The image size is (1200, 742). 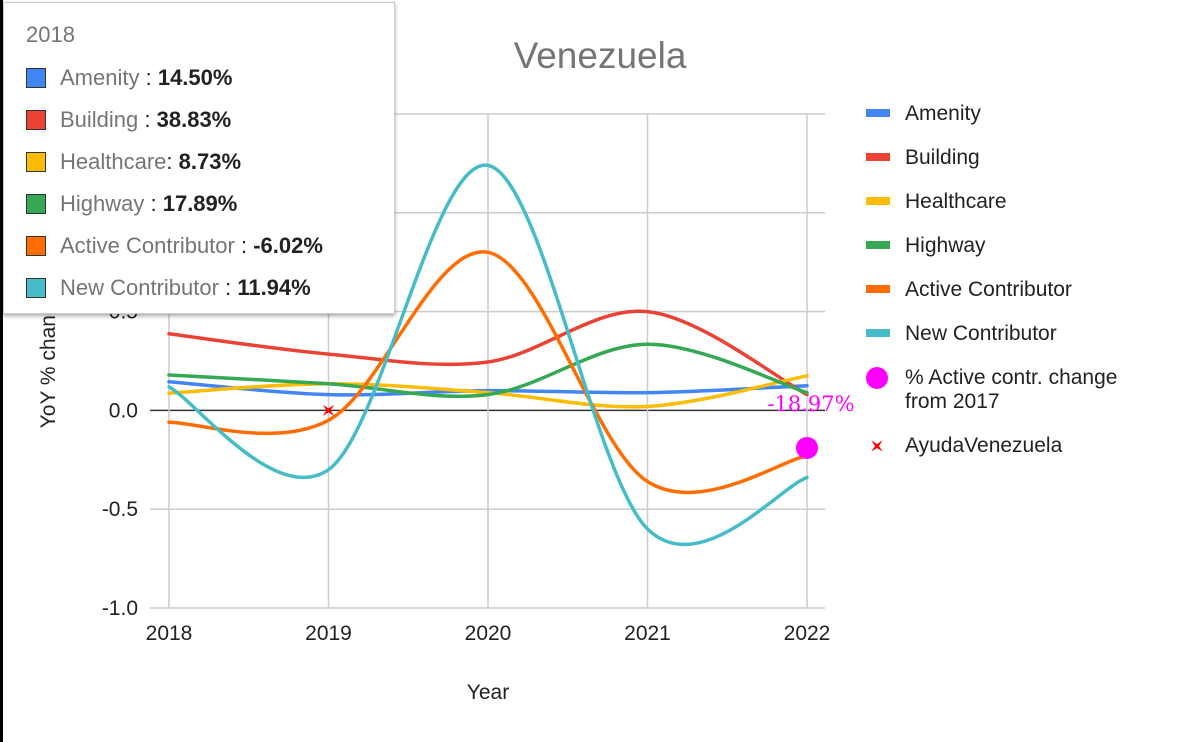 I want to click on x-tick-label: 2021, so click(x=647, y=633).